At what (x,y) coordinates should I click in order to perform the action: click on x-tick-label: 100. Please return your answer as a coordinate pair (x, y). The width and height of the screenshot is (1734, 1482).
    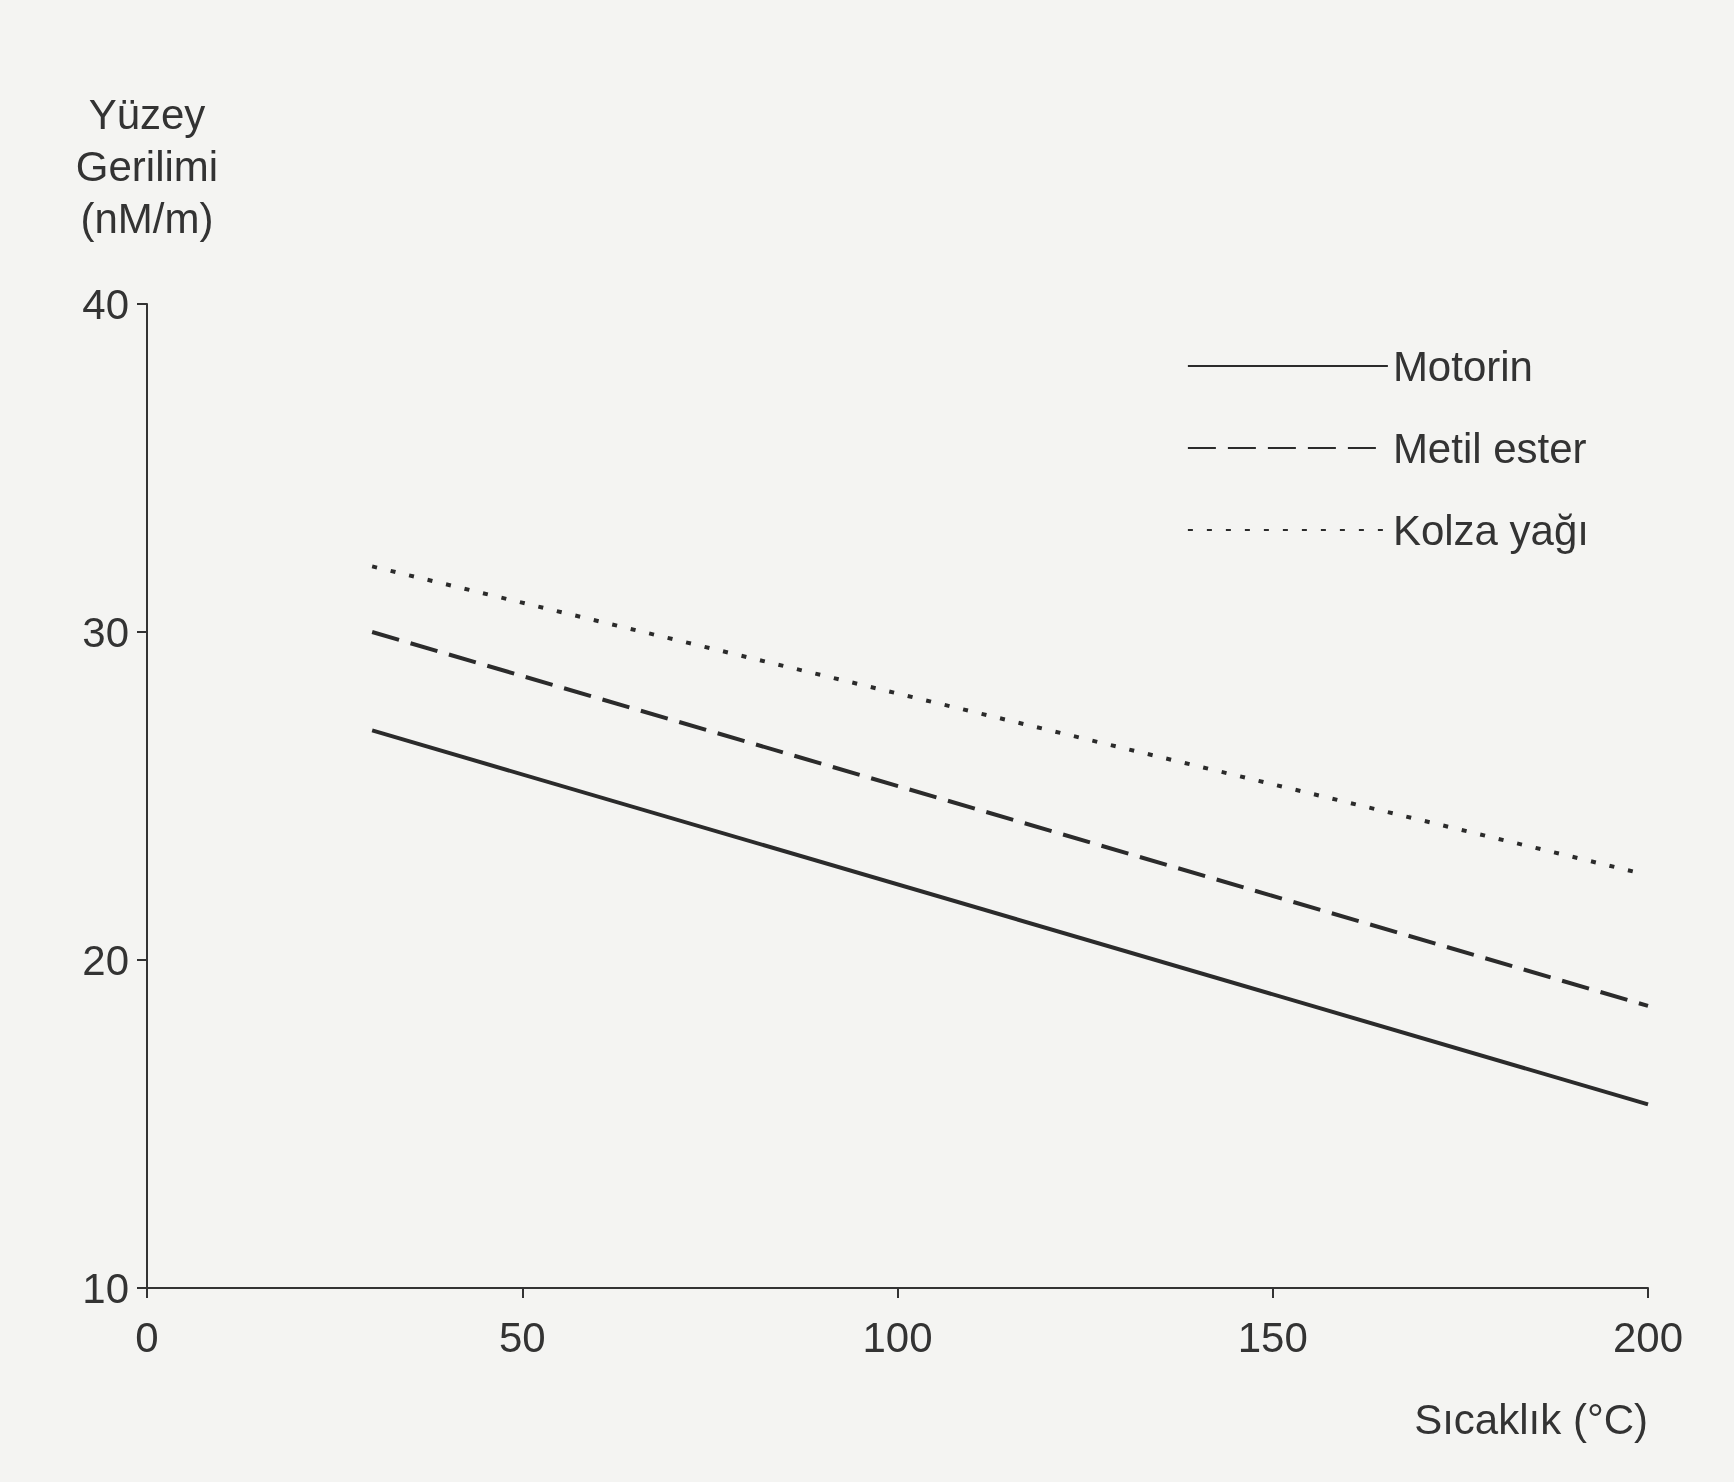
    Looking at the image, I should click on (897, 1337).